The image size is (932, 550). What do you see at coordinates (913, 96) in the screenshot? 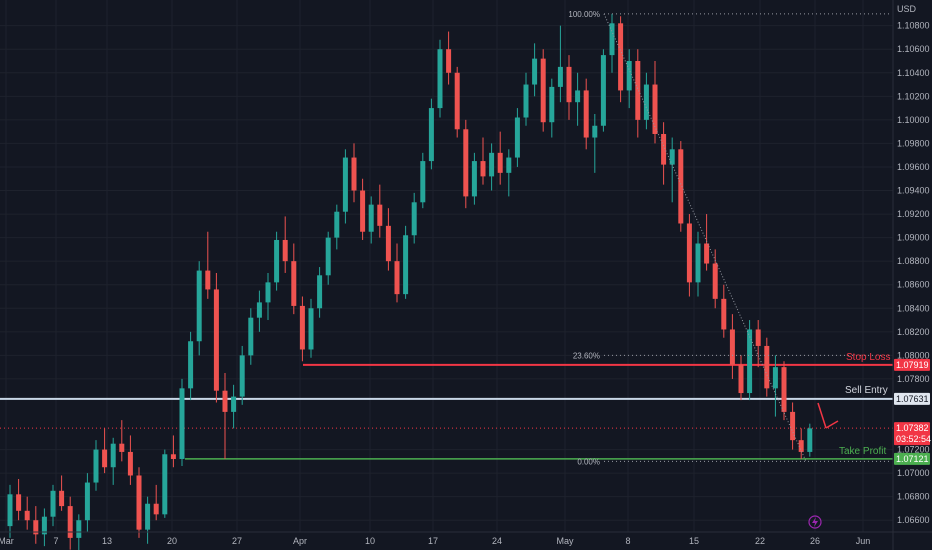
I see `y-tick-label: 1.10200` at bounding box center [913, 96].